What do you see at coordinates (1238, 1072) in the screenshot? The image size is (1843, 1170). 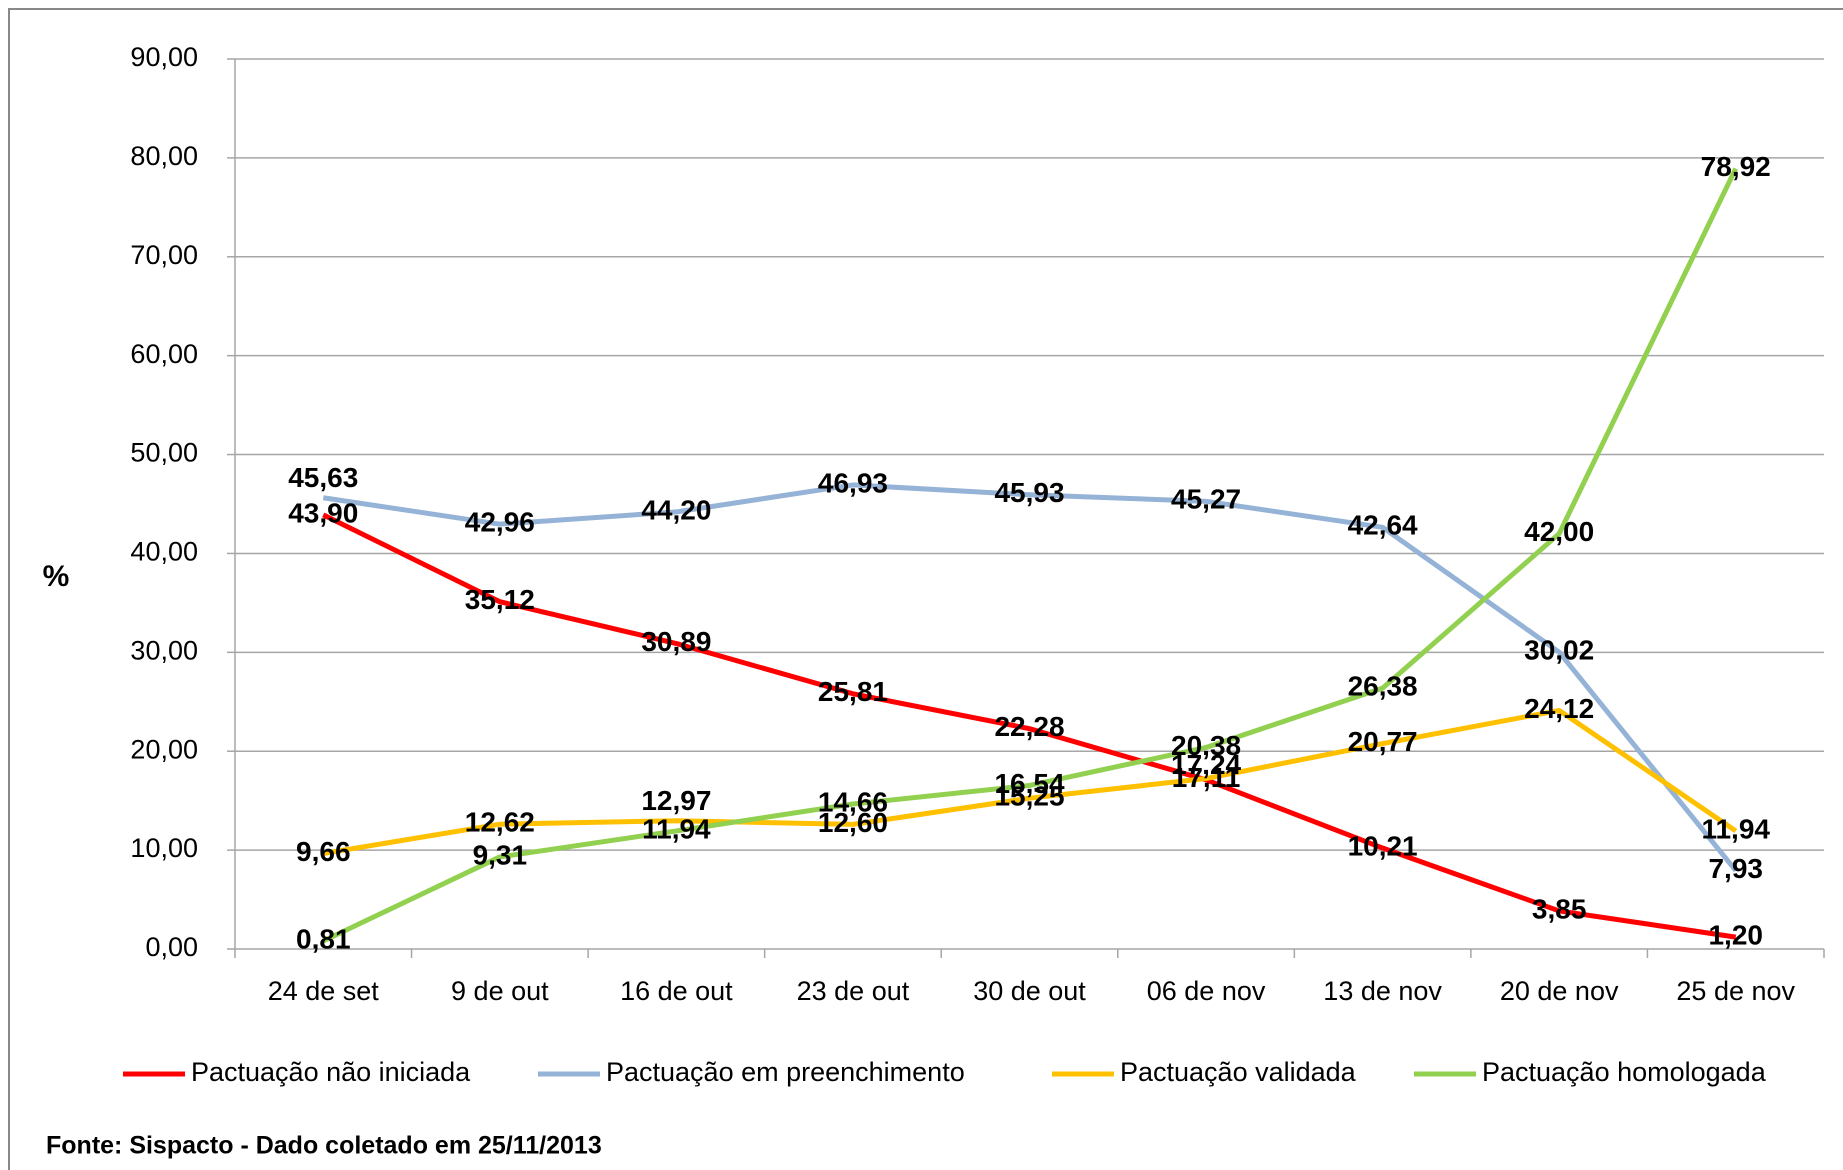 I see `legend-label: Pactuação validada` at bounding box center [1238, 1072].